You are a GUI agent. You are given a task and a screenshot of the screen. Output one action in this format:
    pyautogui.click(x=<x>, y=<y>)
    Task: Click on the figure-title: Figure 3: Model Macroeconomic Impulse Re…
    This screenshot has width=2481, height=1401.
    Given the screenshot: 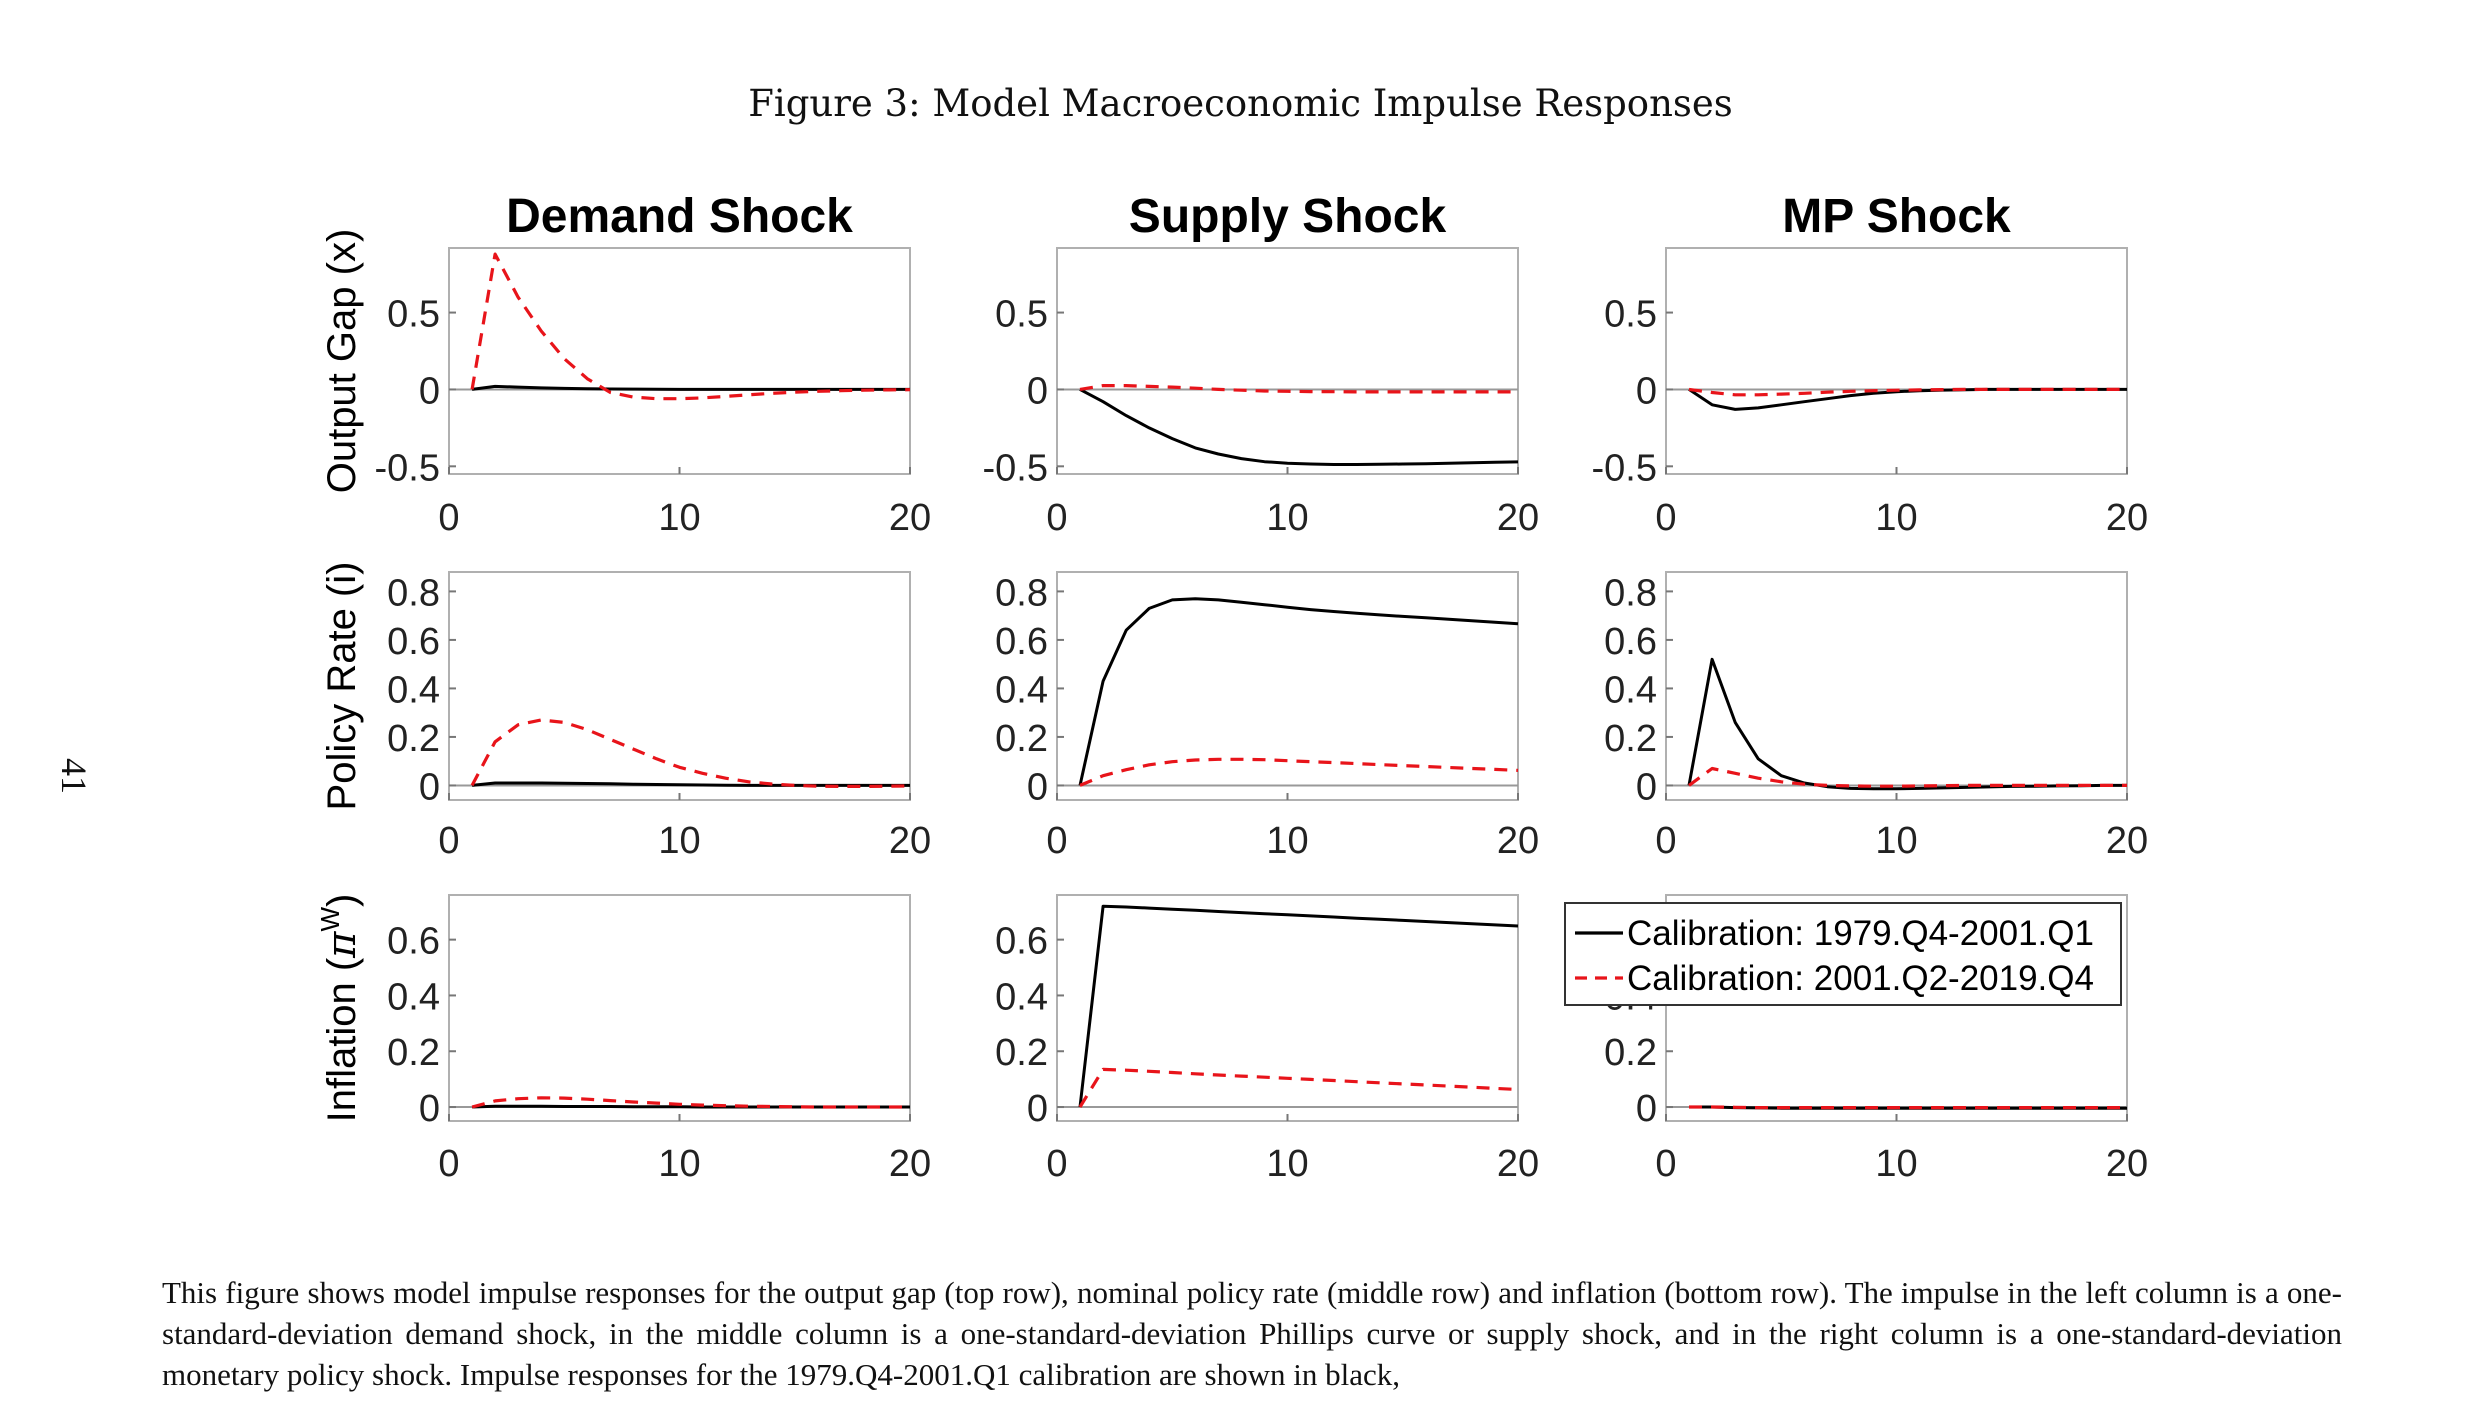 What is the action you would take?
    pyautogui.click(x=1240, y=103)
    